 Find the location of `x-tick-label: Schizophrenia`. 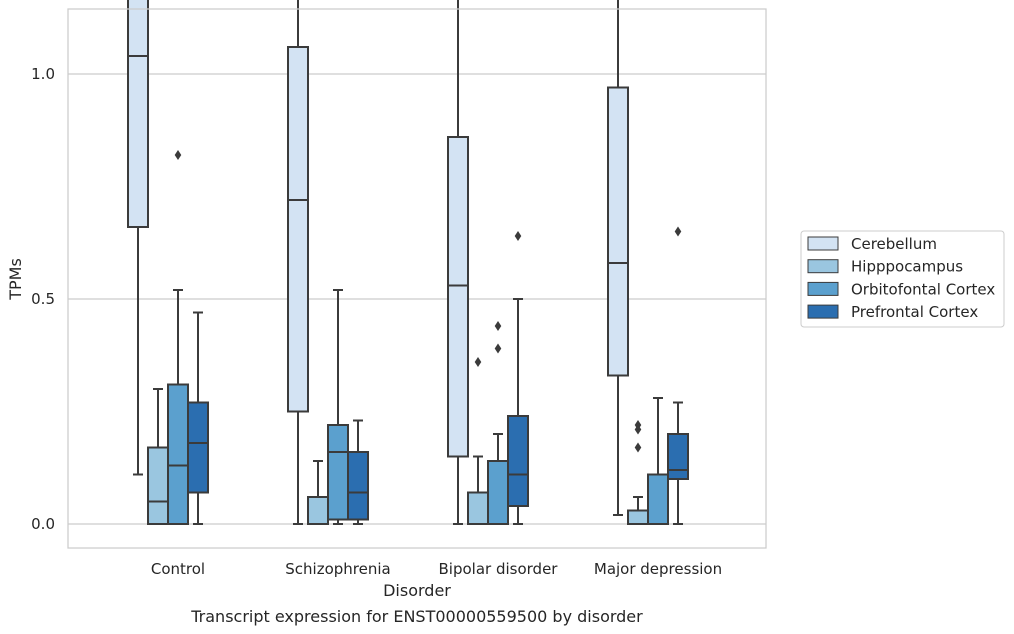

x-tick-label: Schizophrenia is located at coordinates (337, 569).